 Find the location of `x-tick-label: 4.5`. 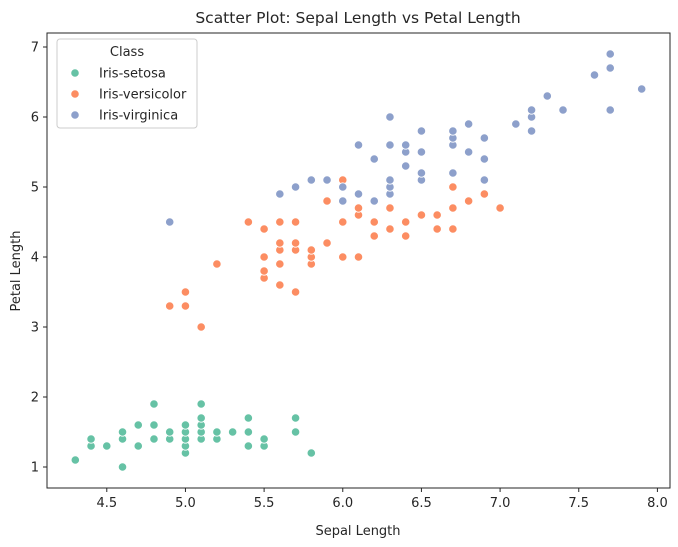

x-tick-label: 4.5 is located at coordinates (106, 503).